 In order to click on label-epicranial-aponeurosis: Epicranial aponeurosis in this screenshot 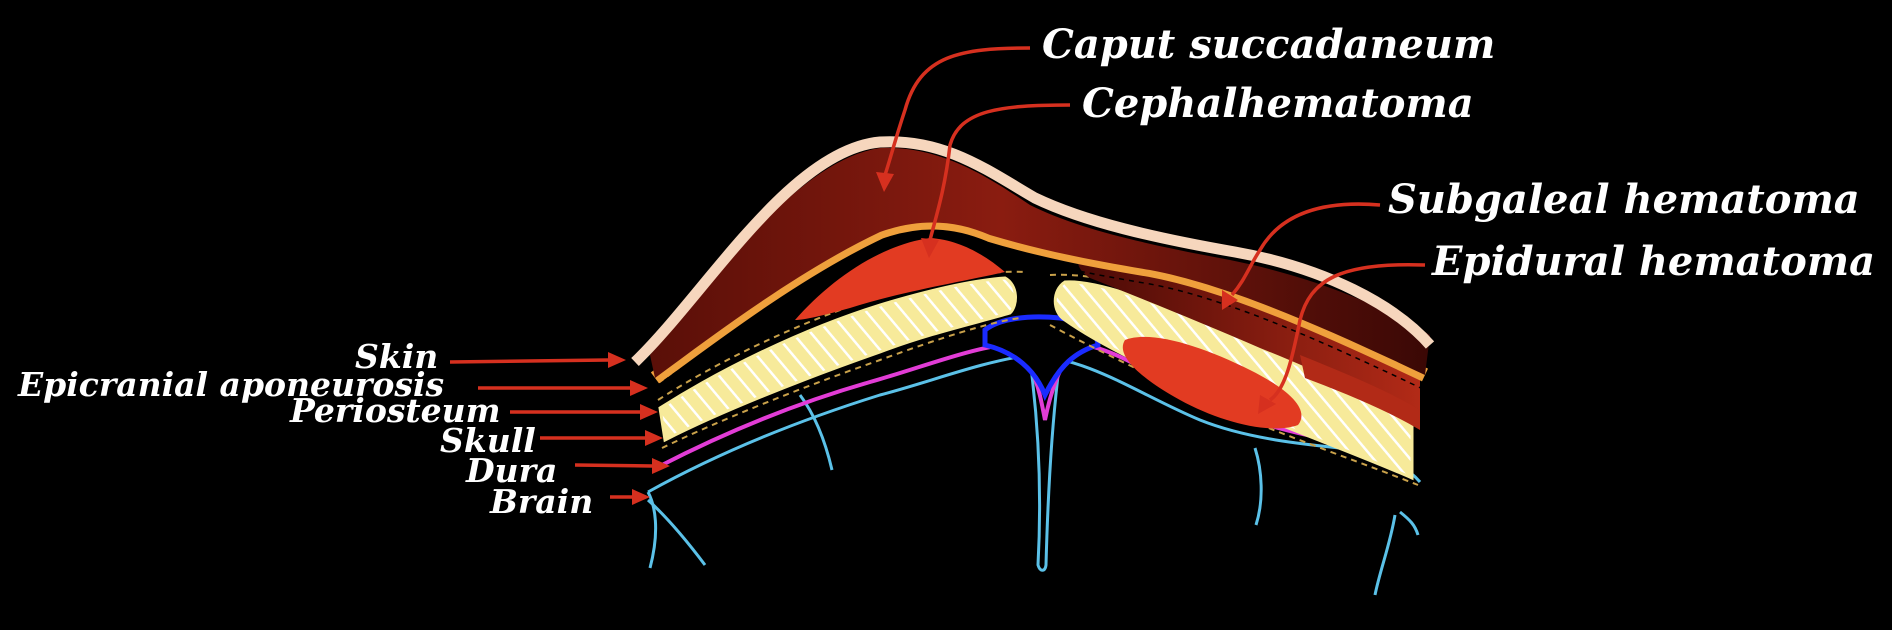, I will do `click(230, 384)`.